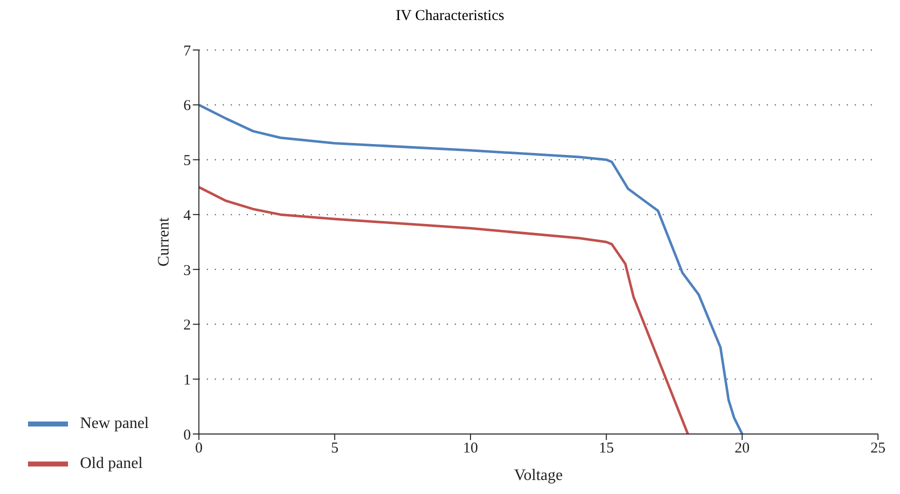  Describe the element at coordinates (199, 448) in the screenshot. I see `x-tick-label: 0` at that location.